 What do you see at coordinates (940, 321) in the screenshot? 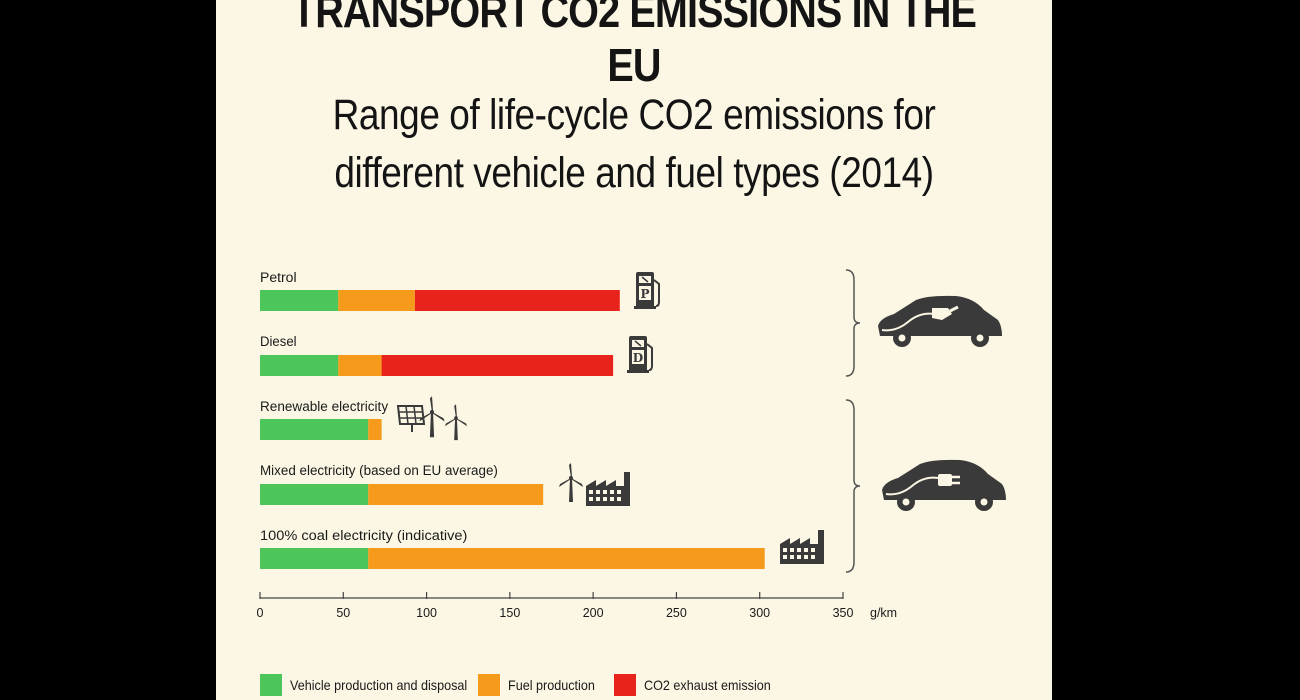
I see `fuel-car-icon` at bounding box center [940, 321].